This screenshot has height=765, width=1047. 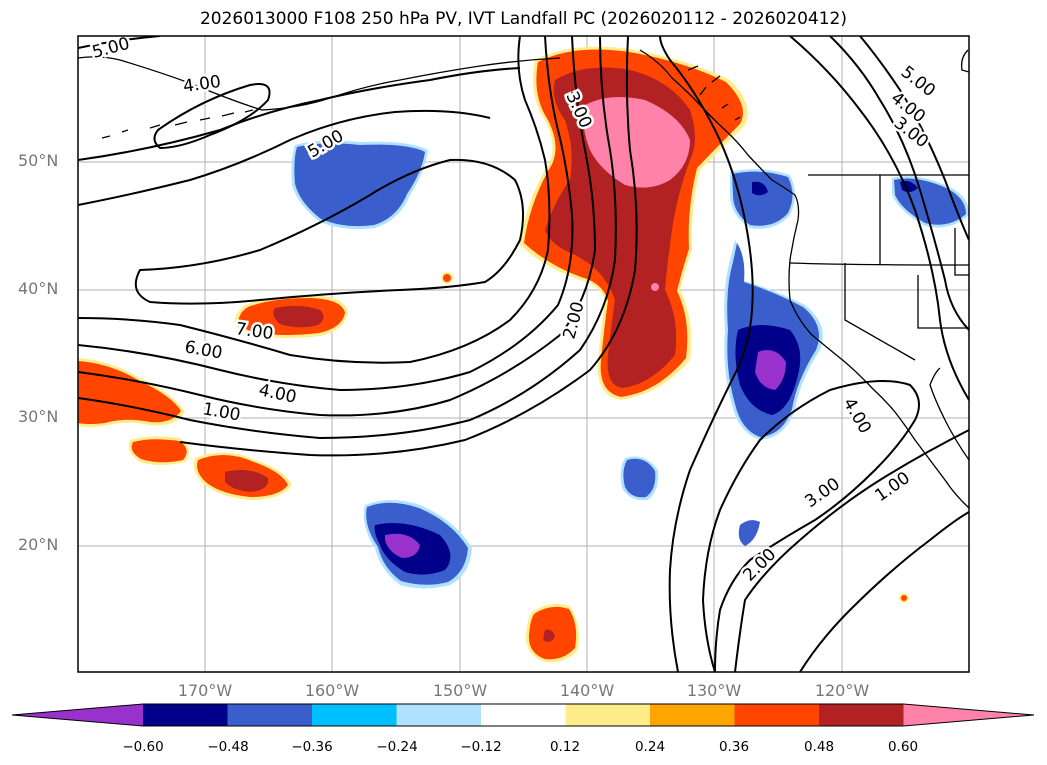 What do you see at coordinates (291, 316) in the screenshot?
I see `positive-anomaly-central-pacific` at bounding box center [291, 316].